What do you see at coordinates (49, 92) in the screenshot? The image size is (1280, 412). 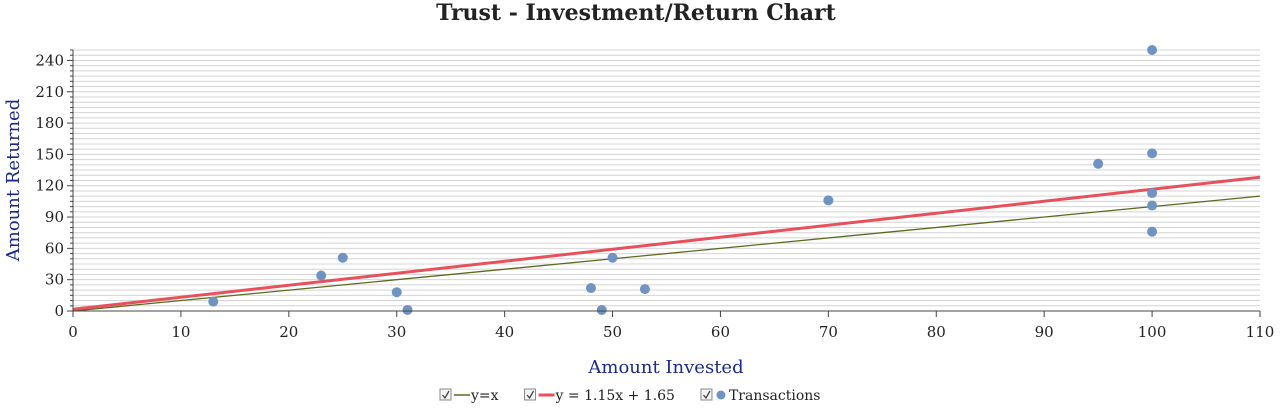 I see `y-tick-label: 210` at bounding box center [49, 92].